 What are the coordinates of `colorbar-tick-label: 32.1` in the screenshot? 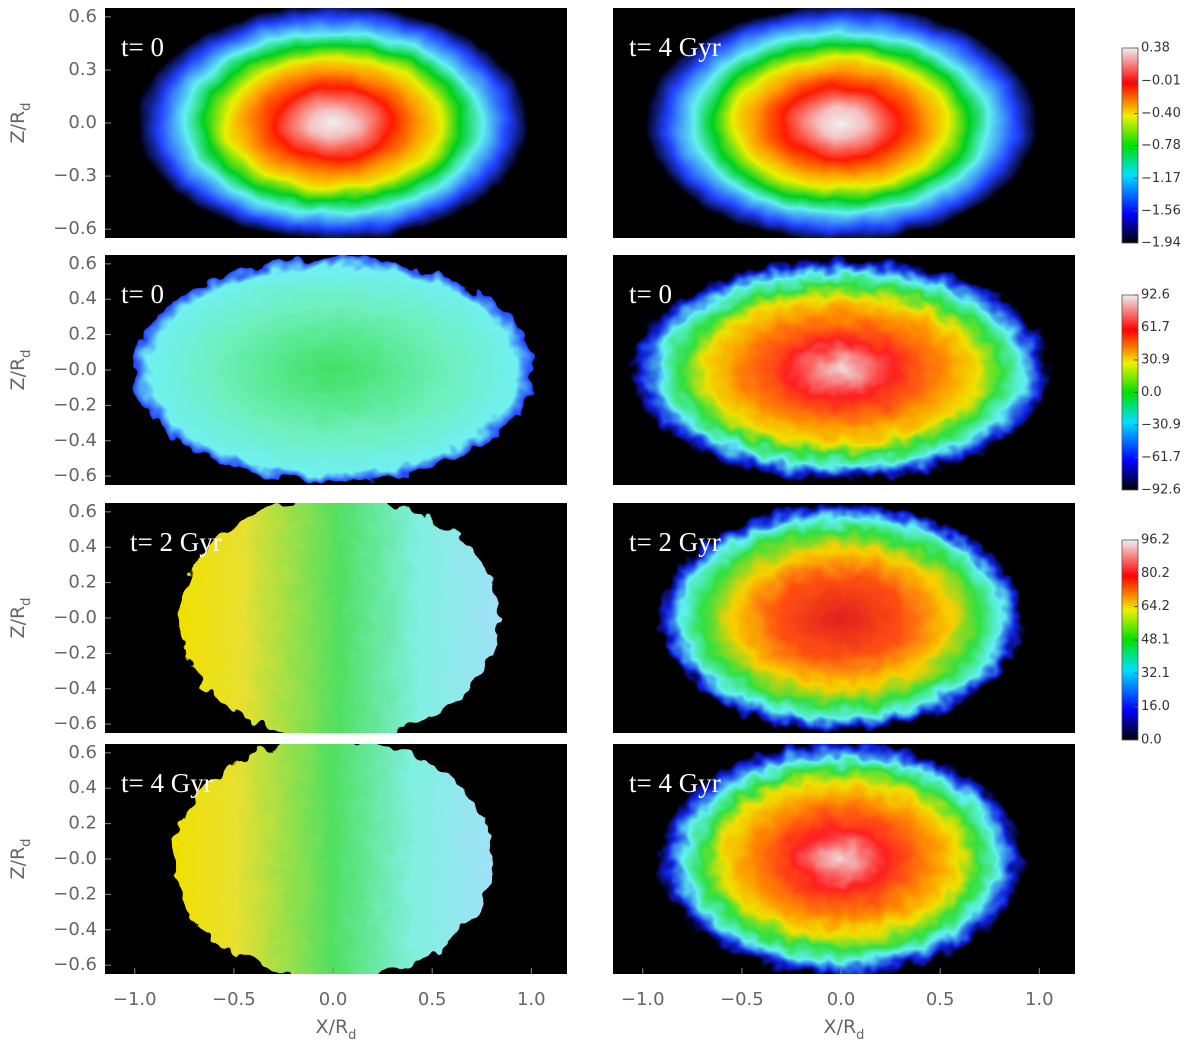 It's located at (1155, 673).